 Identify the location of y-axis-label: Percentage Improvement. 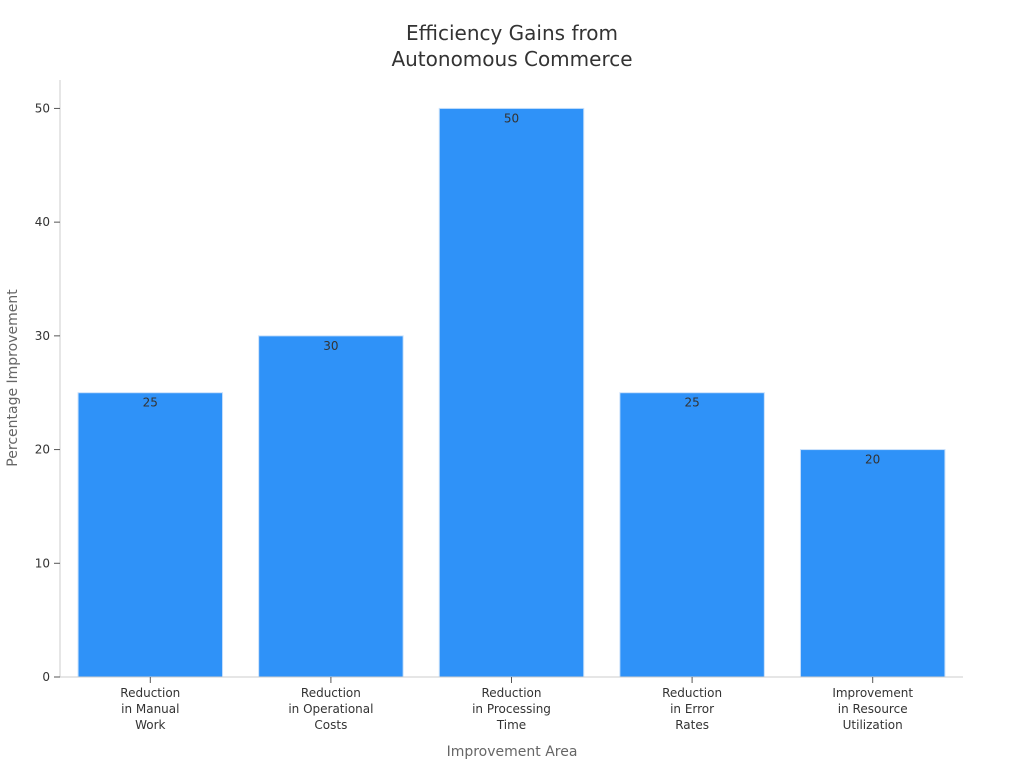
(13, 378).